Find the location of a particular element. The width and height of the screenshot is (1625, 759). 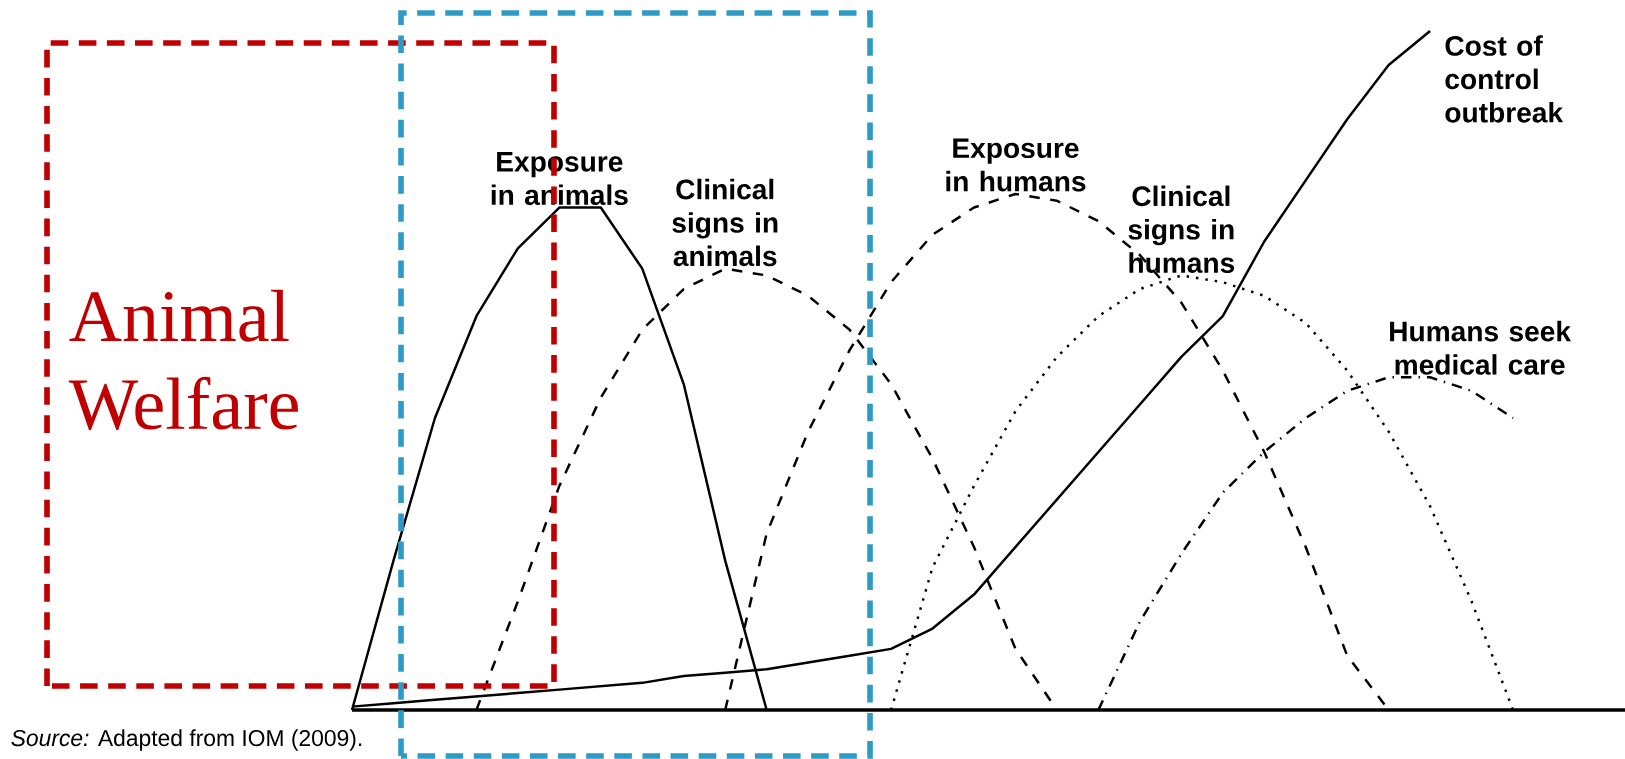

series-label: Humans seek medical care is located at coordinates (1481, 347).